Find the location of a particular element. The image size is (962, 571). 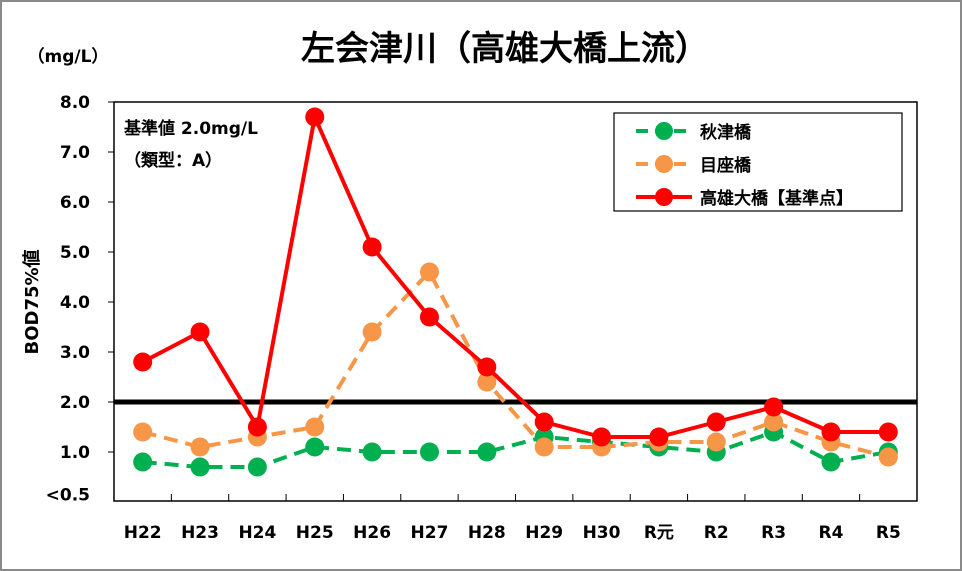

x-tick-label: H26 is located at coordinates (372, 533).